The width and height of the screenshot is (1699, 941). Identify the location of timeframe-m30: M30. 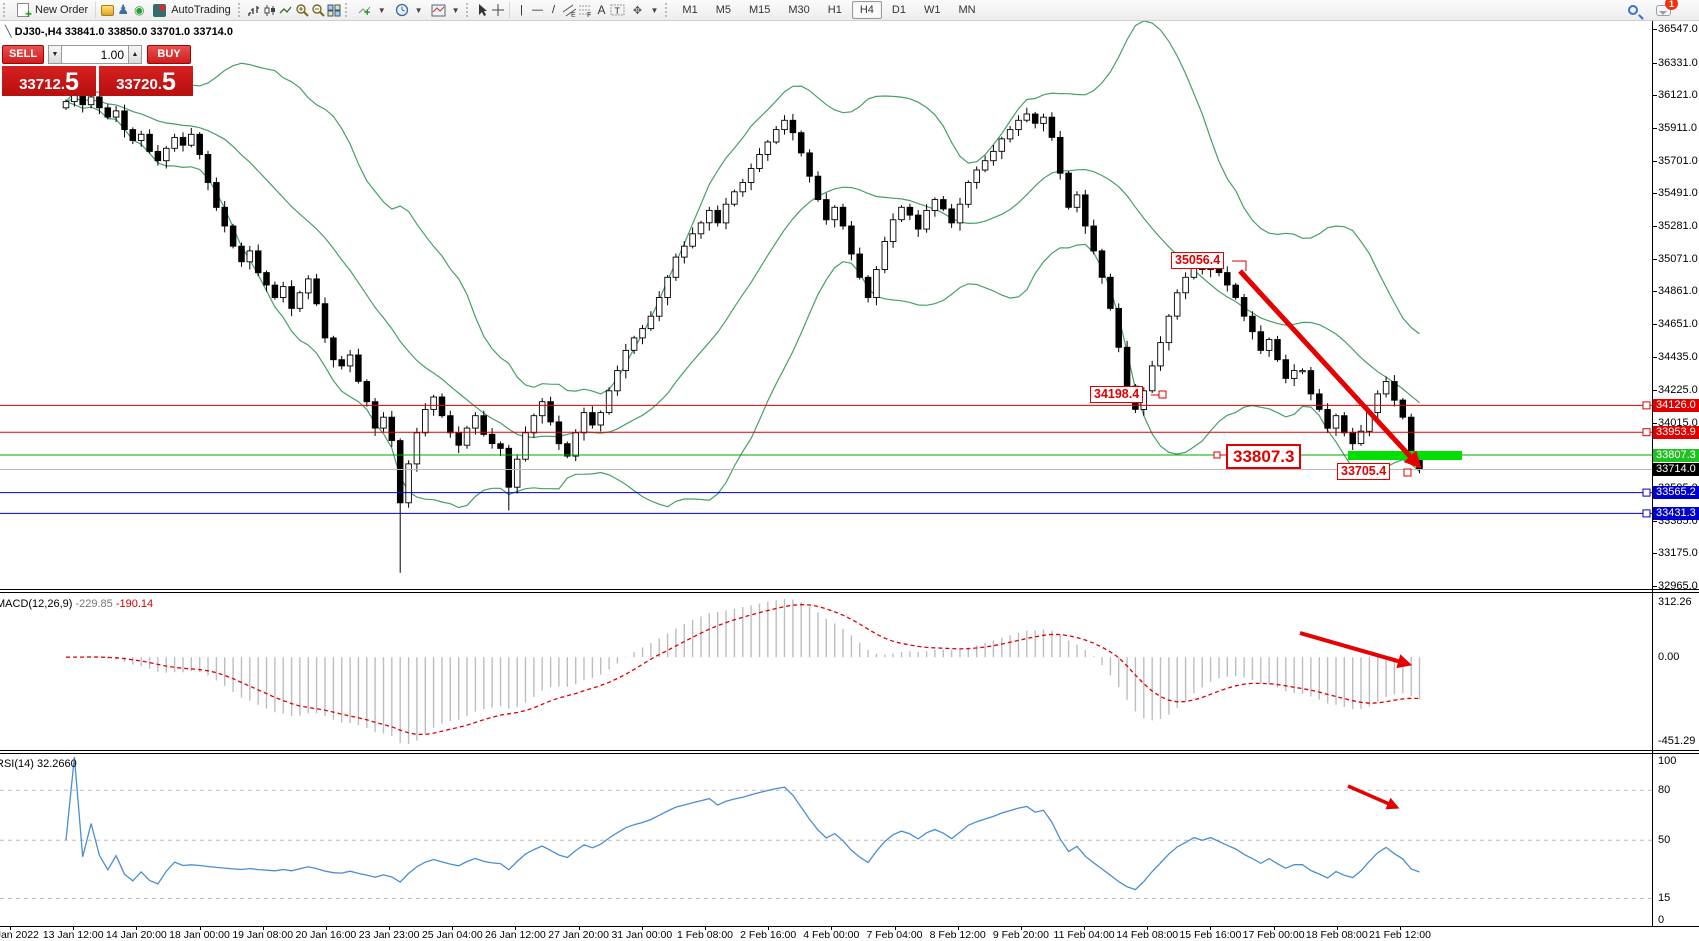
(799, 10).